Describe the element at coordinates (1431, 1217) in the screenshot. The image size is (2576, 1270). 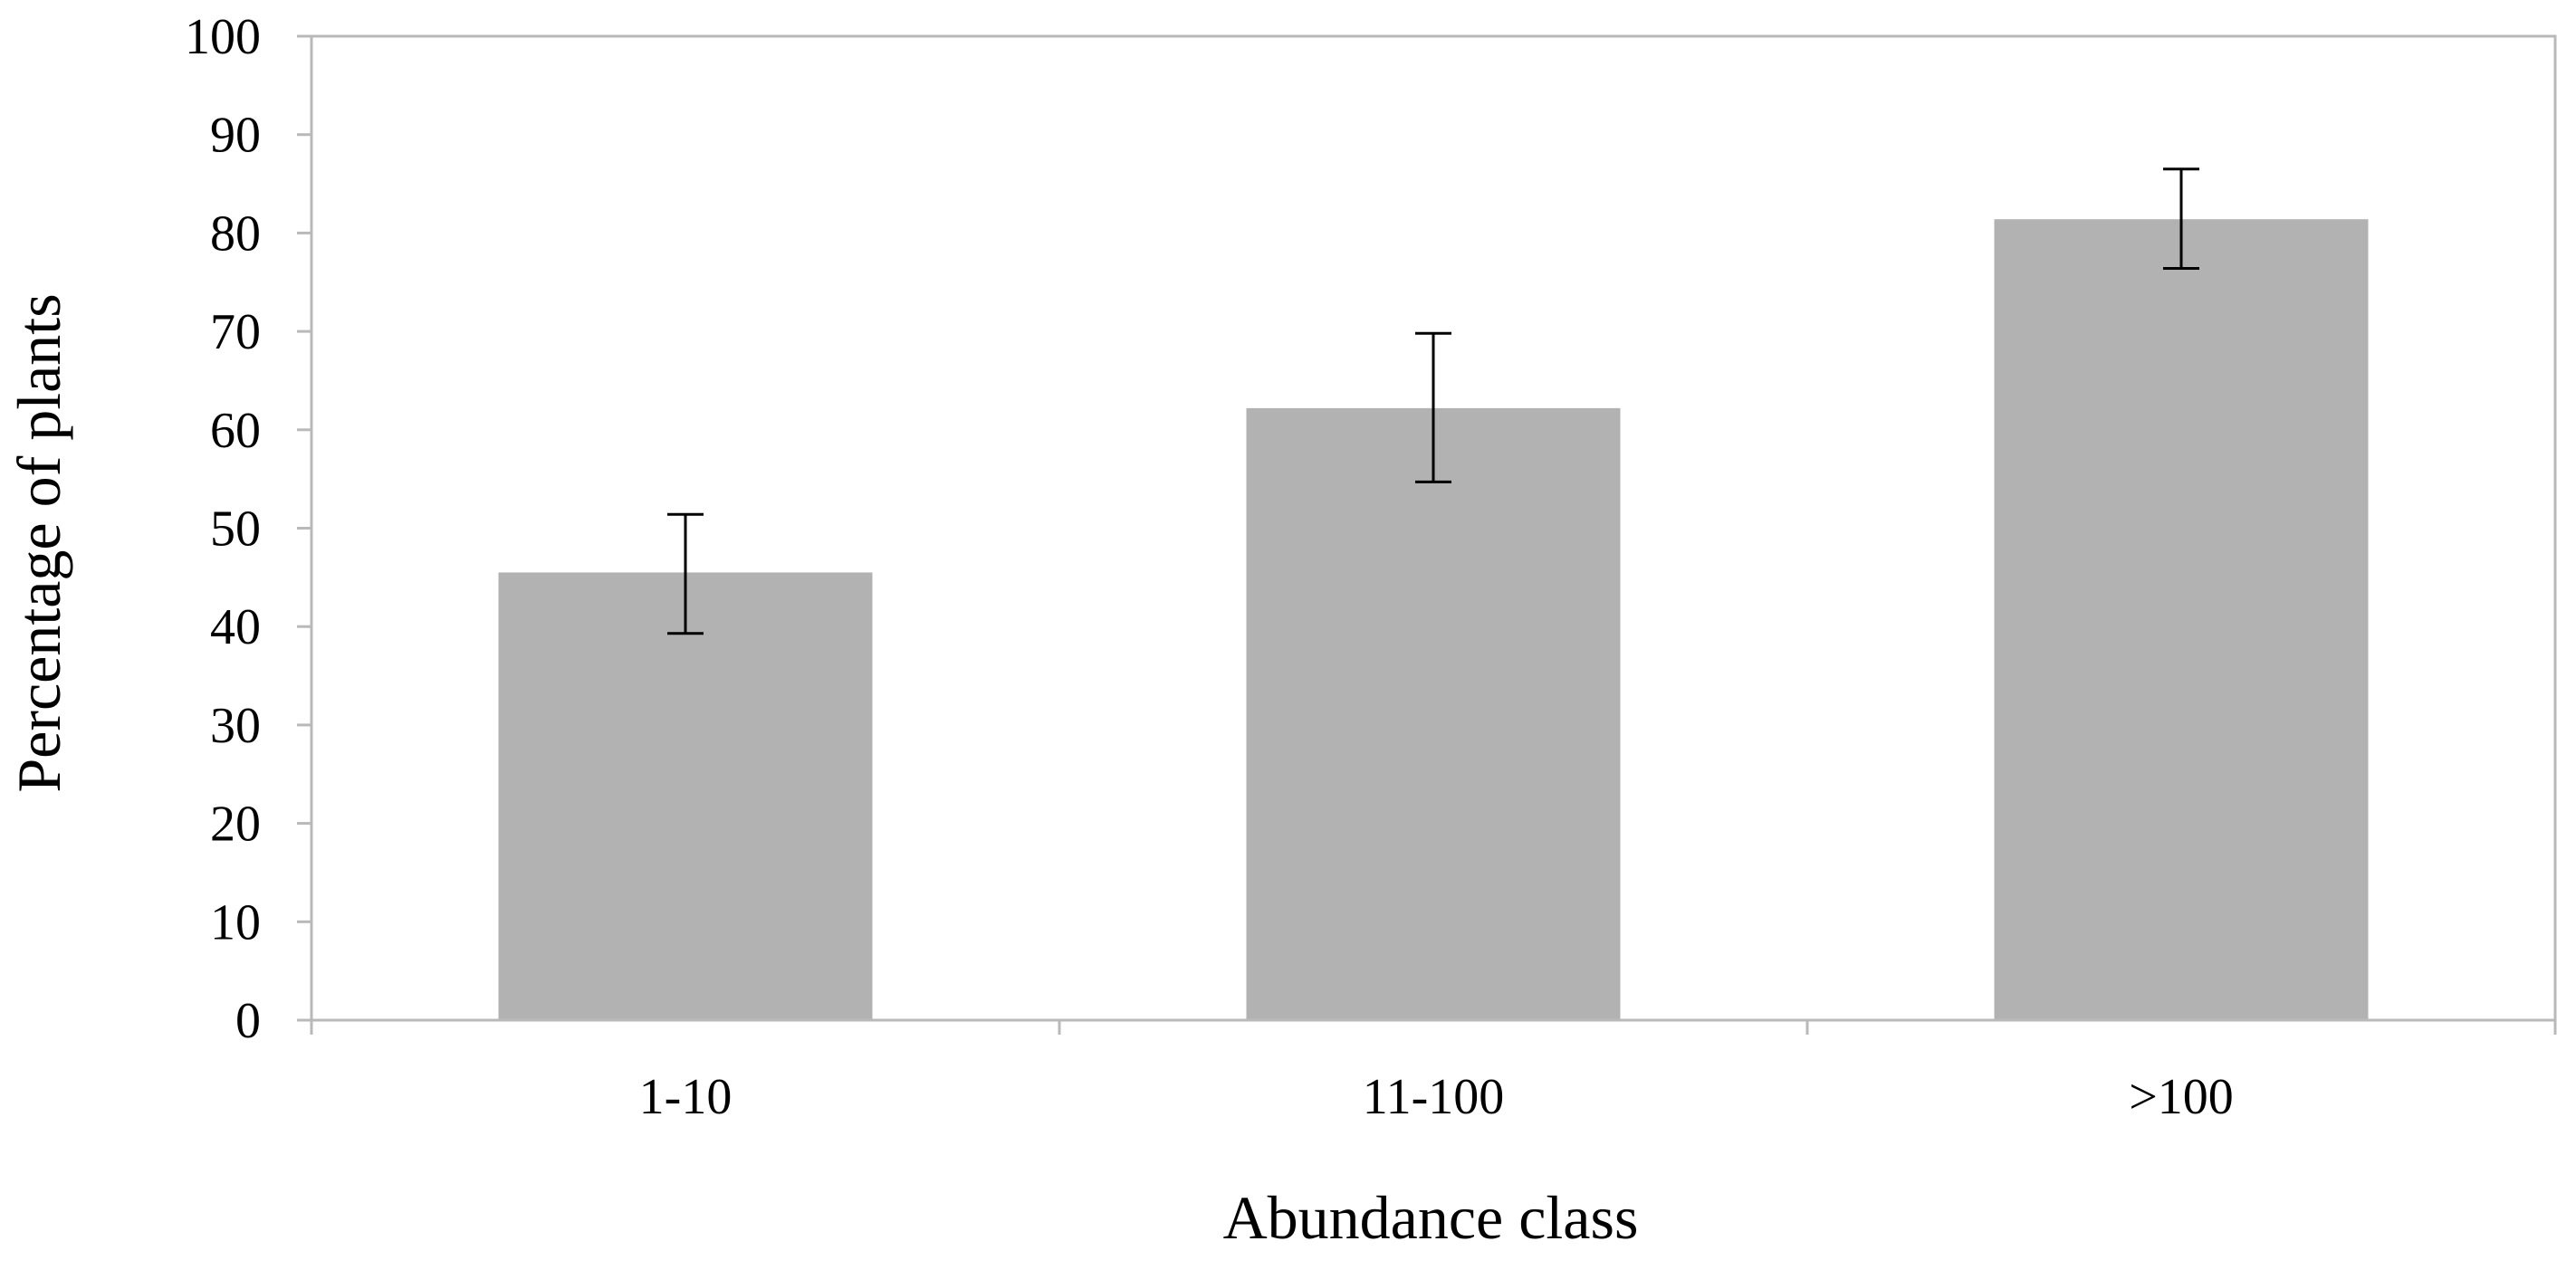
I see `x-axis-title: Abundance class` at that location.